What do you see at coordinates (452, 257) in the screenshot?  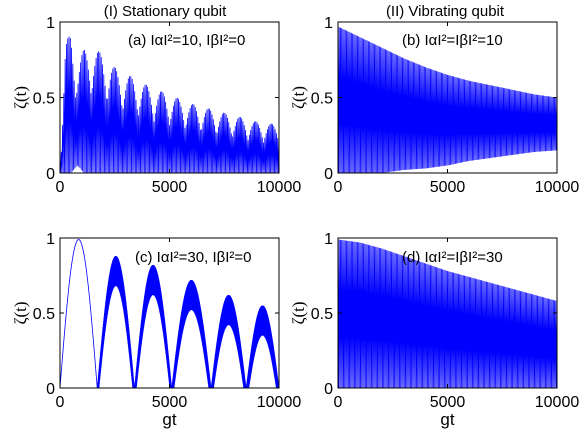 I see `panel-annotation: (d) IαI²=IβI²=30` at bounding box center [452, 257].